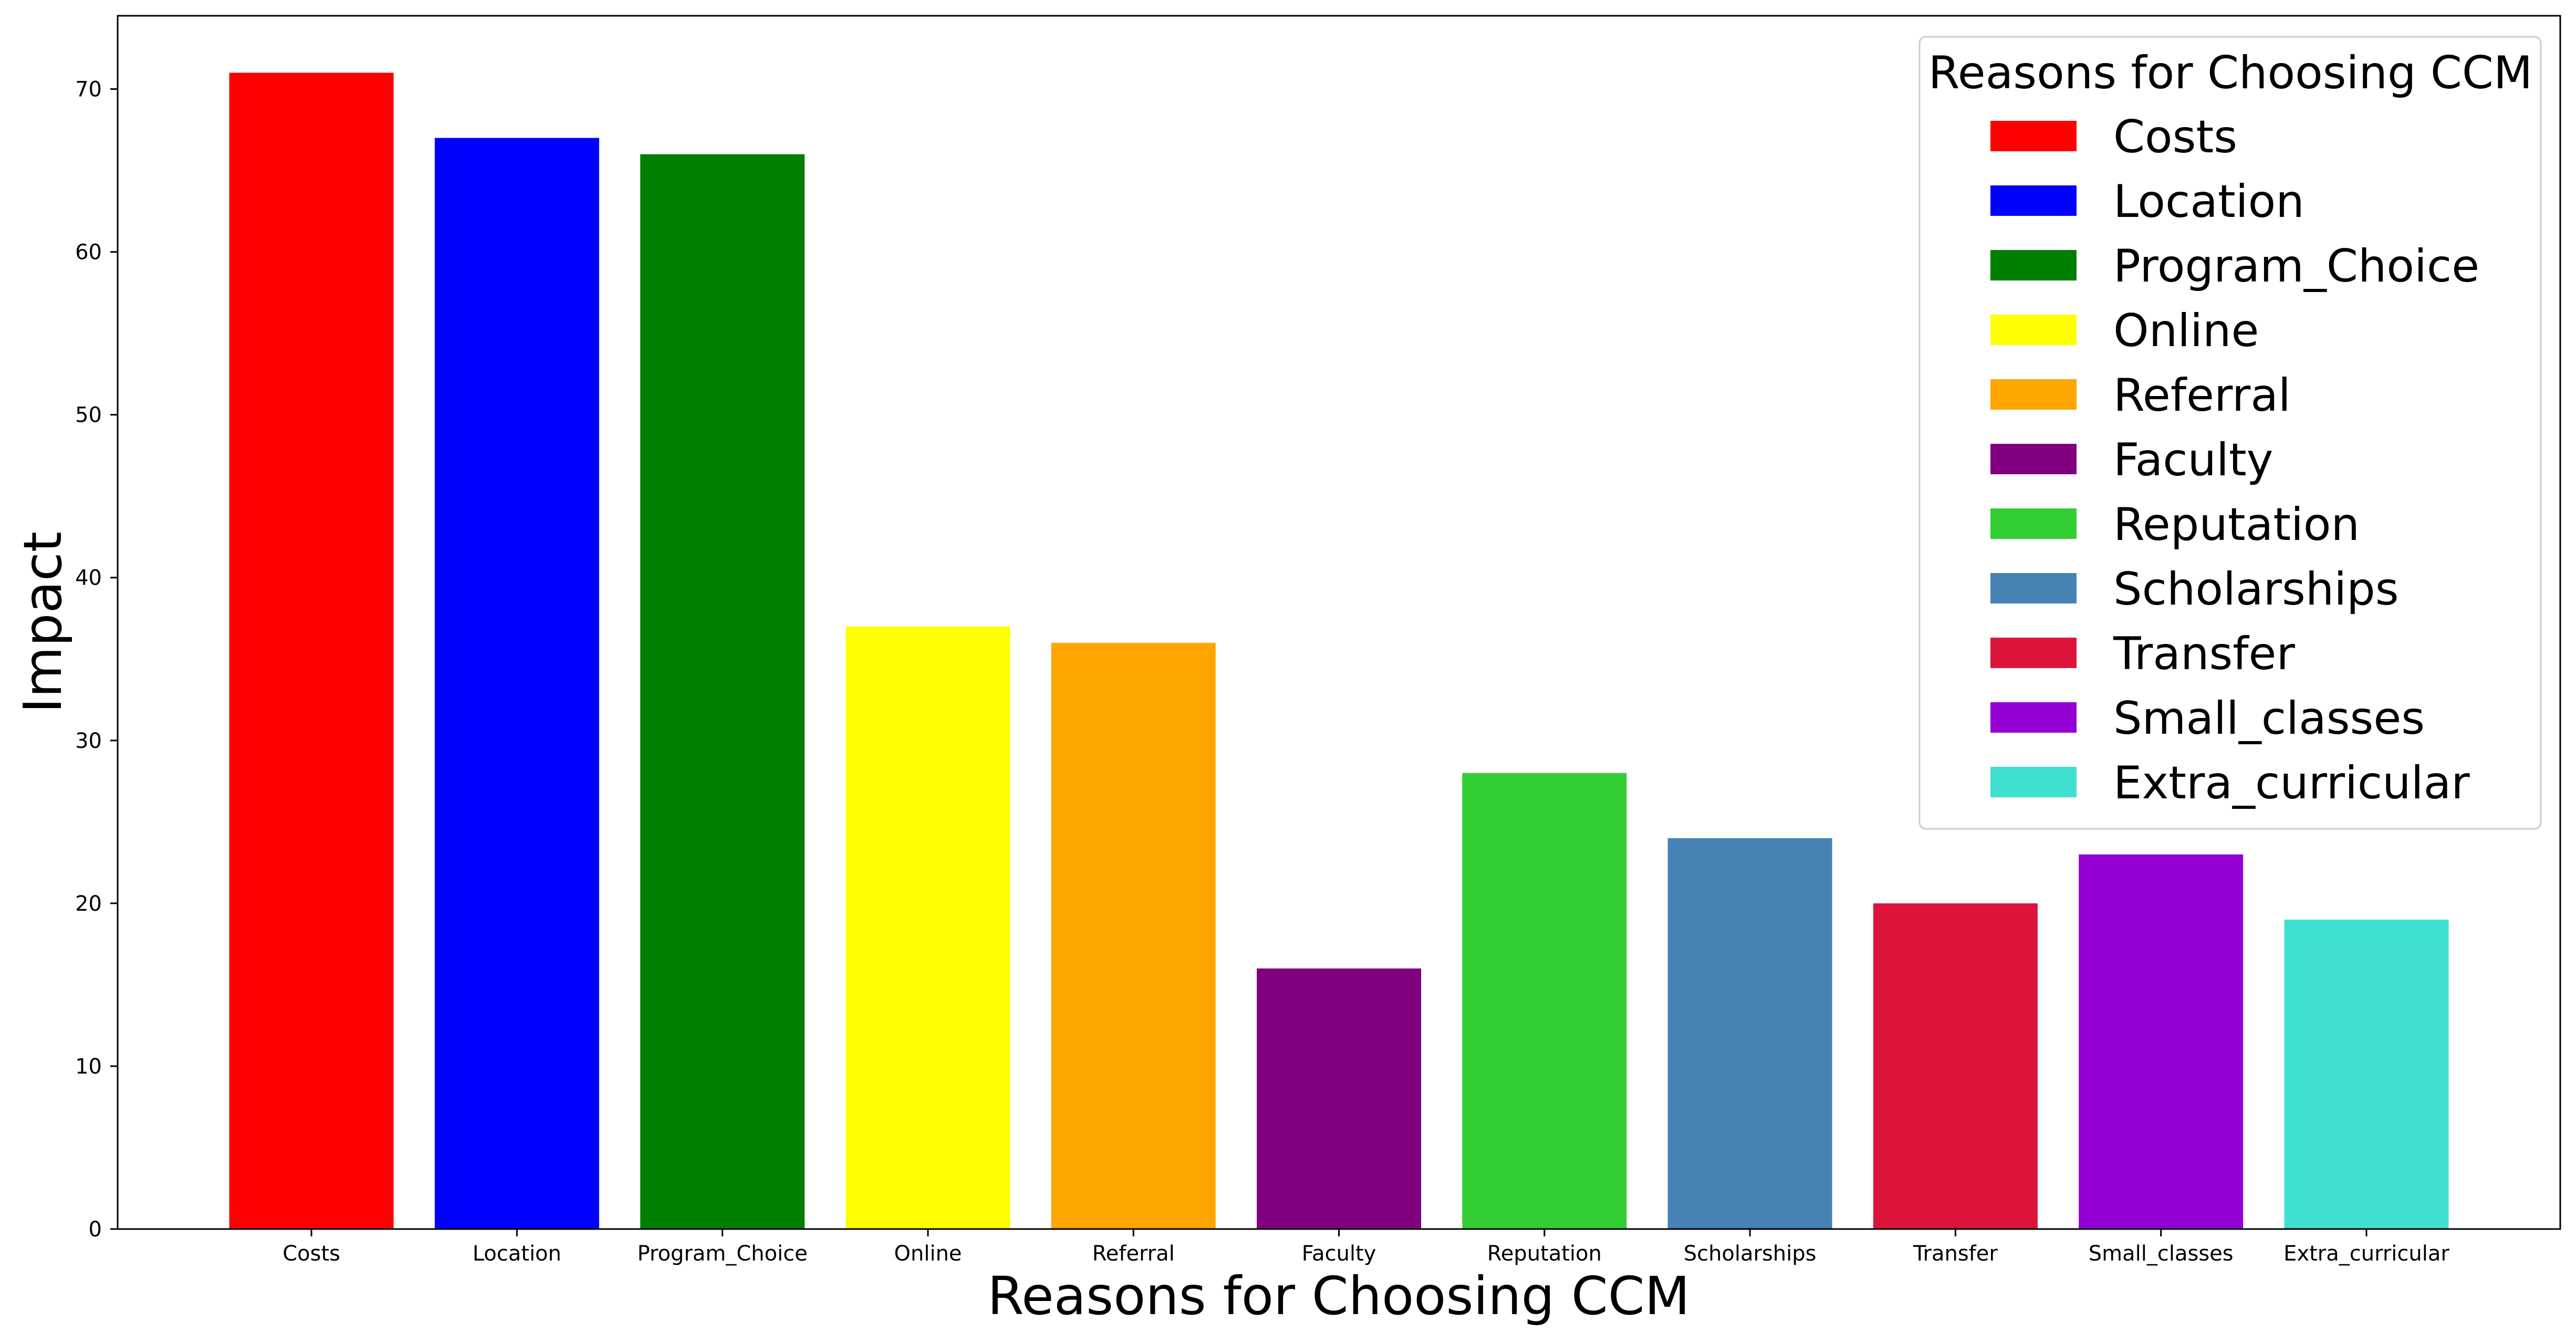  What do you see at coordinates (1749, 1034) in the screenshot?
I see `bar-scholarships` at bounding box center [1749, 1034].